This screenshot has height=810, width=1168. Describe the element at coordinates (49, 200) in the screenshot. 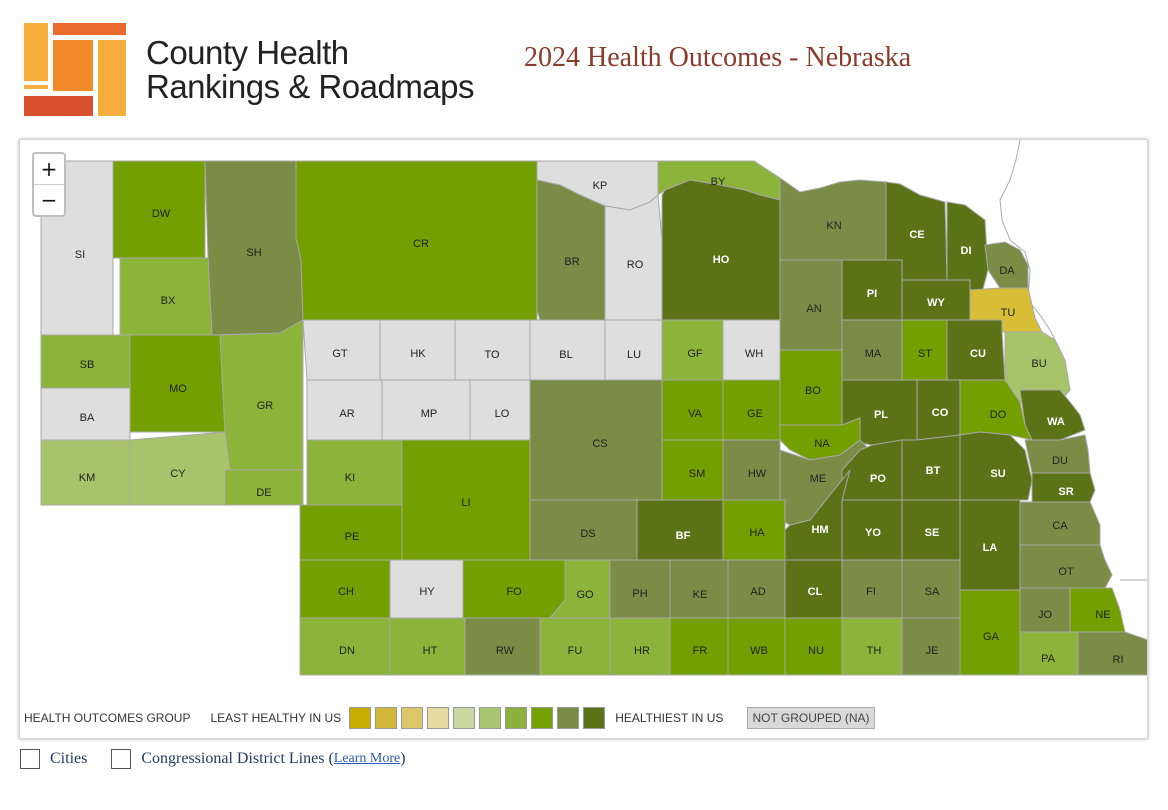

I see `zoom-out-button: −` at that location.